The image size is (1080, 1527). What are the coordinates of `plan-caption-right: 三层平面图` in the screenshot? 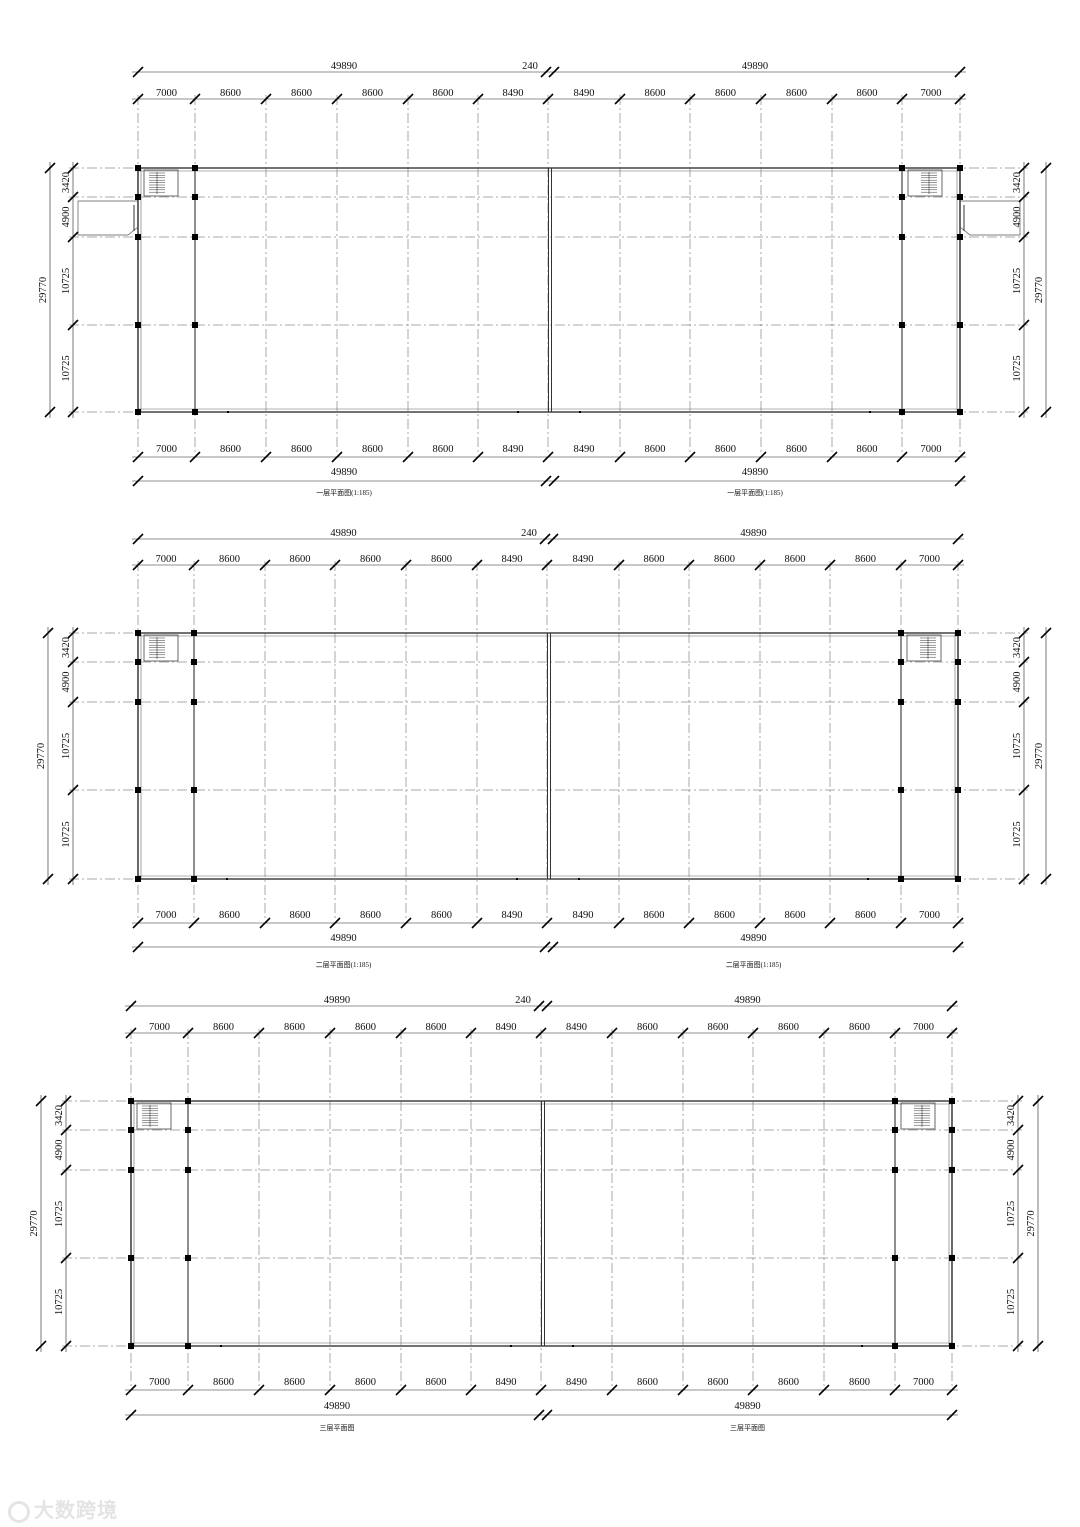 It's located at (747, 1428).